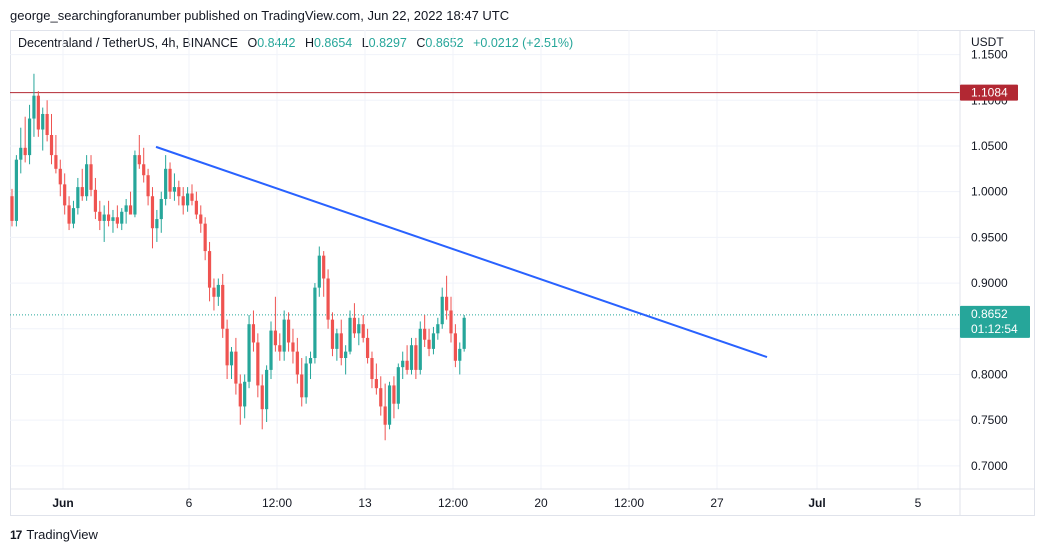  I want to click on currency-label: USDT, so click(987, 42).